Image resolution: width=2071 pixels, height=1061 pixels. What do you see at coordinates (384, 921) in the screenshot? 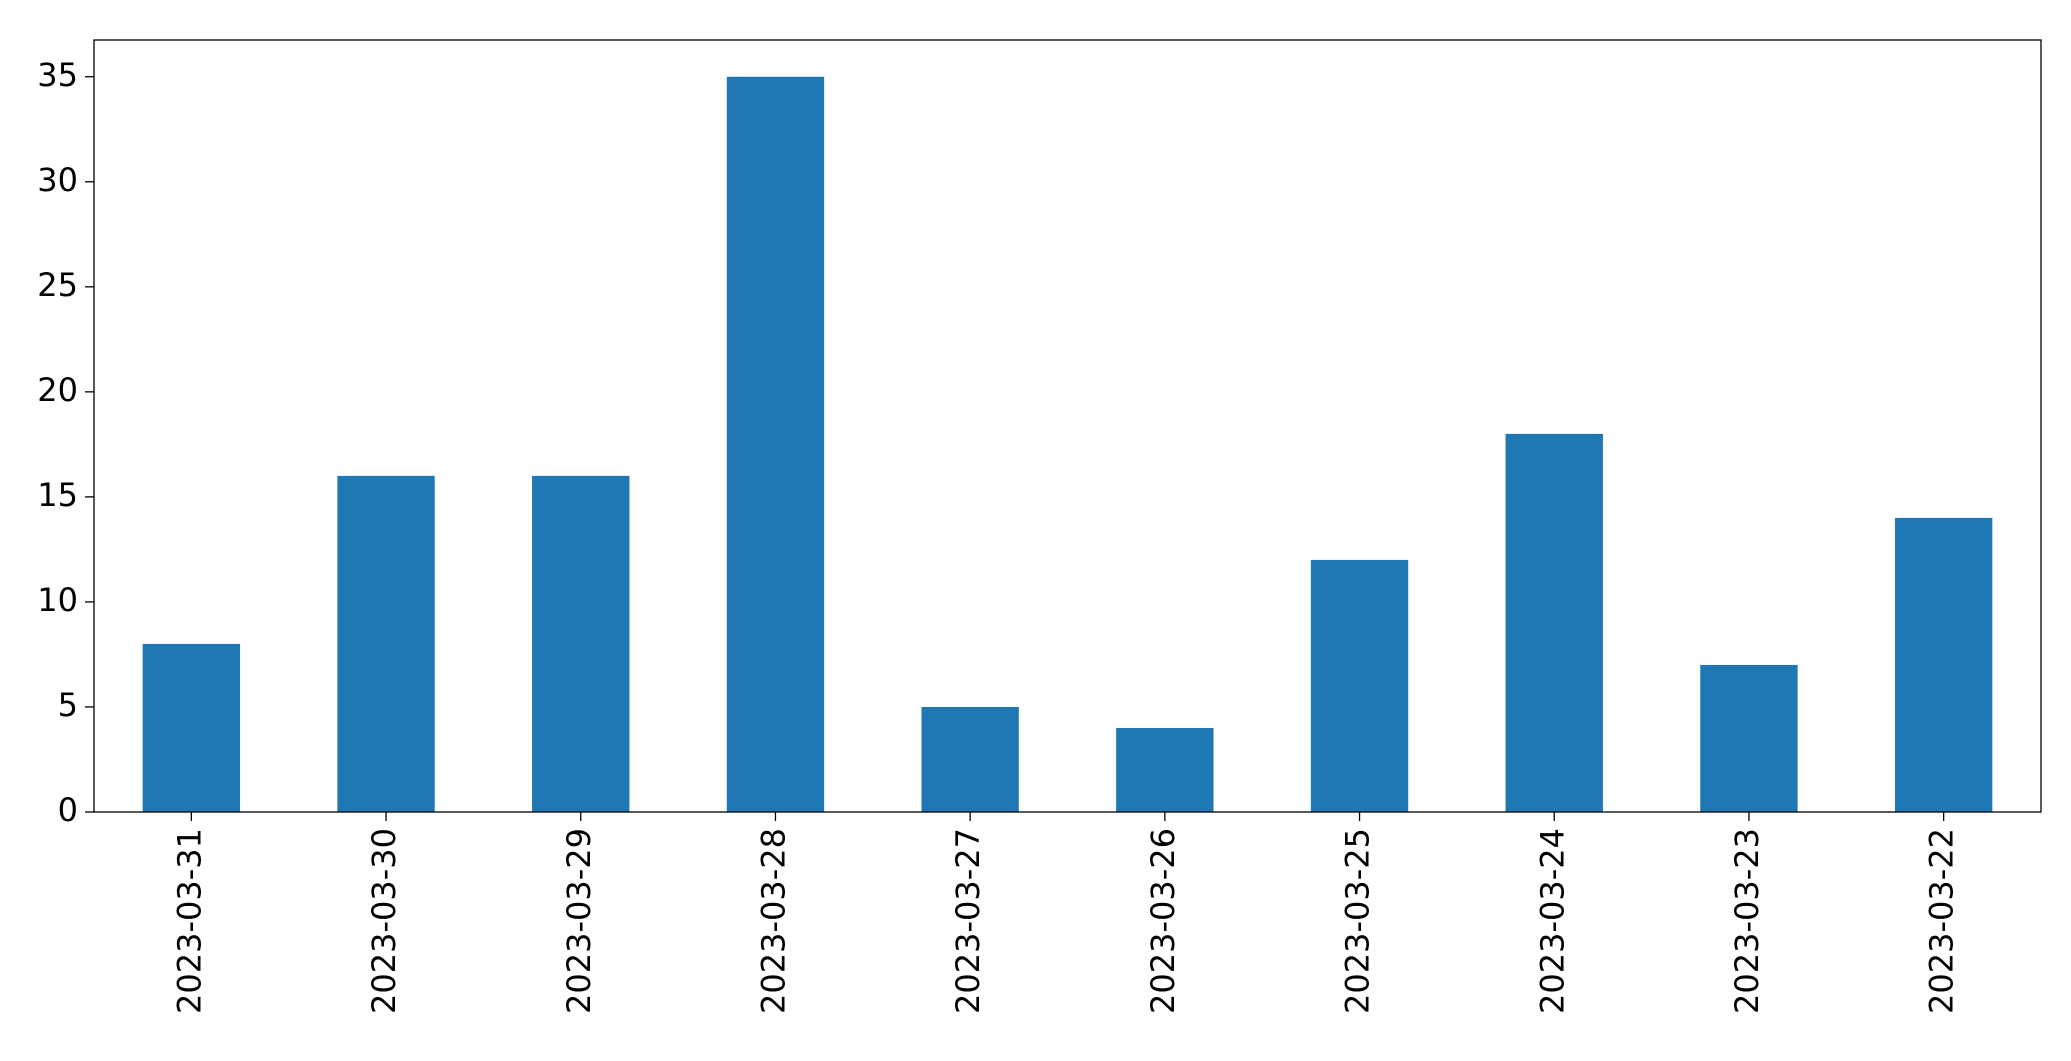
I see `x-tick-label: 2023-03-30` at bounding box center [384, 921].